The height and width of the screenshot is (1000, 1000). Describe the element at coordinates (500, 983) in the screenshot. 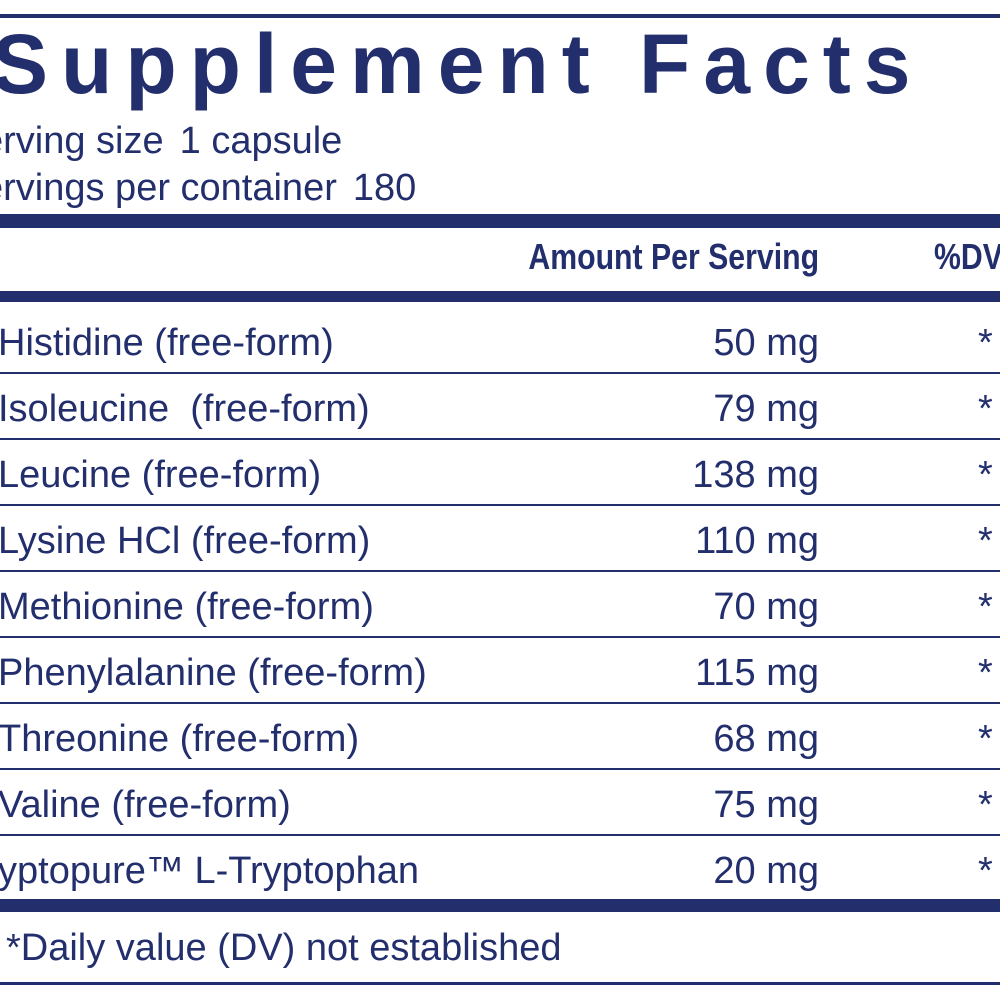

I see `bottom-border-rule` at that location.